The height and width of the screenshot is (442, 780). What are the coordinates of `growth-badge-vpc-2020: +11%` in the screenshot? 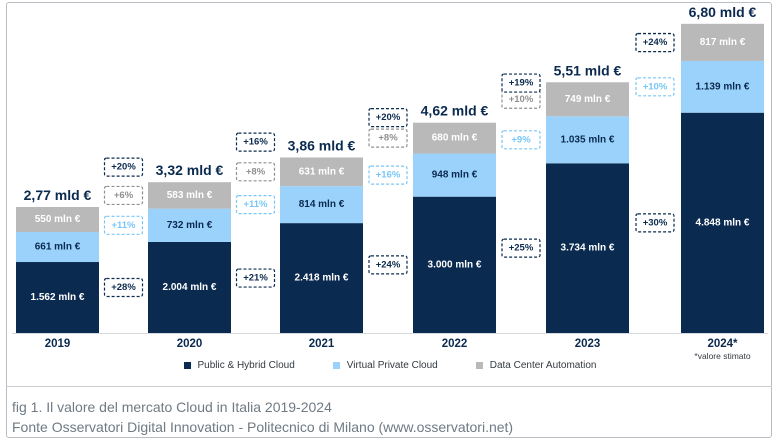 It's located at (123, 225).